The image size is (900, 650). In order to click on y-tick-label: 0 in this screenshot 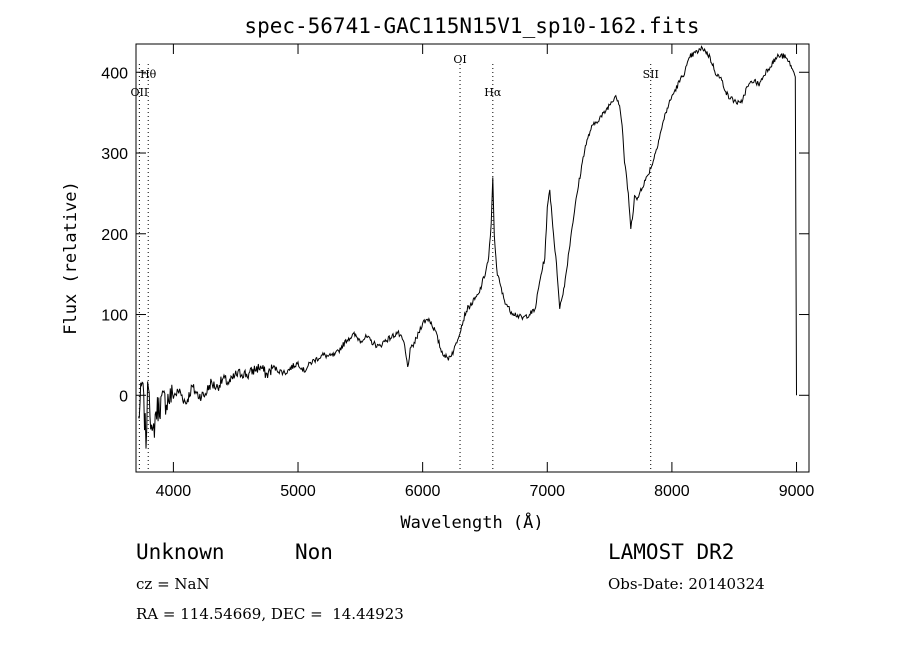, I will do `click(123, 396)`.